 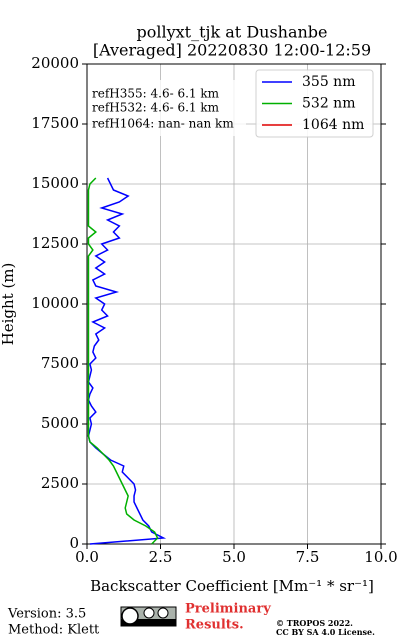 I want to click on y-tick-label: 17500, so click(x=55, y=123).